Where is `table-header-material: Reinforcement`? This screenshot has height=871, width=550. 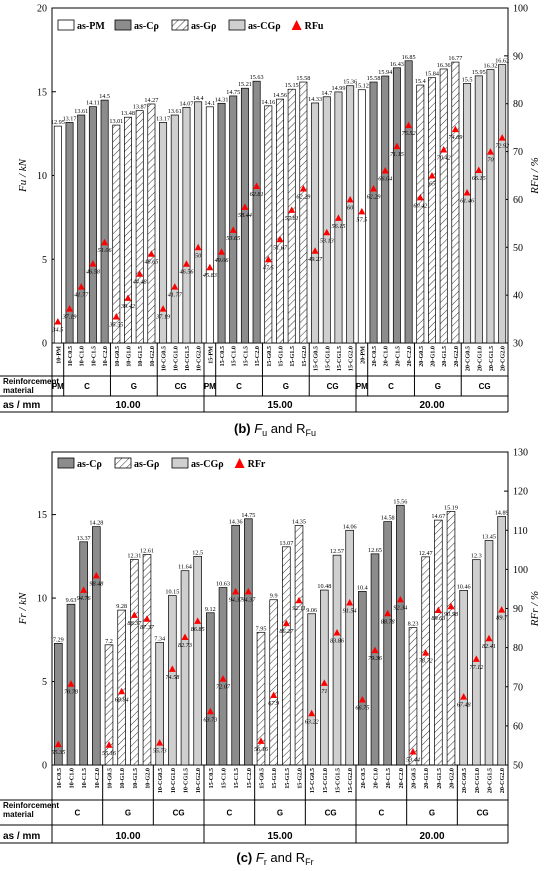
table-header-material: Reinforcement is located at coordinates (31, 805).